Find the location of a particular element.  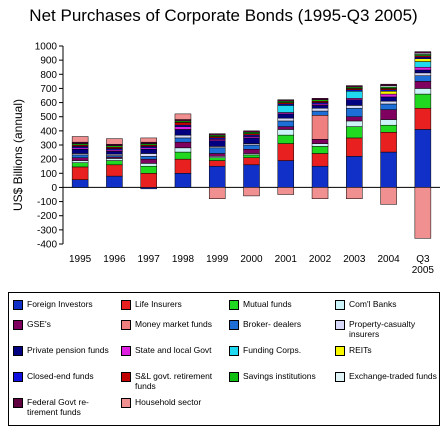

legend-label: Closed-end funds is located at coordinates (60, 376).